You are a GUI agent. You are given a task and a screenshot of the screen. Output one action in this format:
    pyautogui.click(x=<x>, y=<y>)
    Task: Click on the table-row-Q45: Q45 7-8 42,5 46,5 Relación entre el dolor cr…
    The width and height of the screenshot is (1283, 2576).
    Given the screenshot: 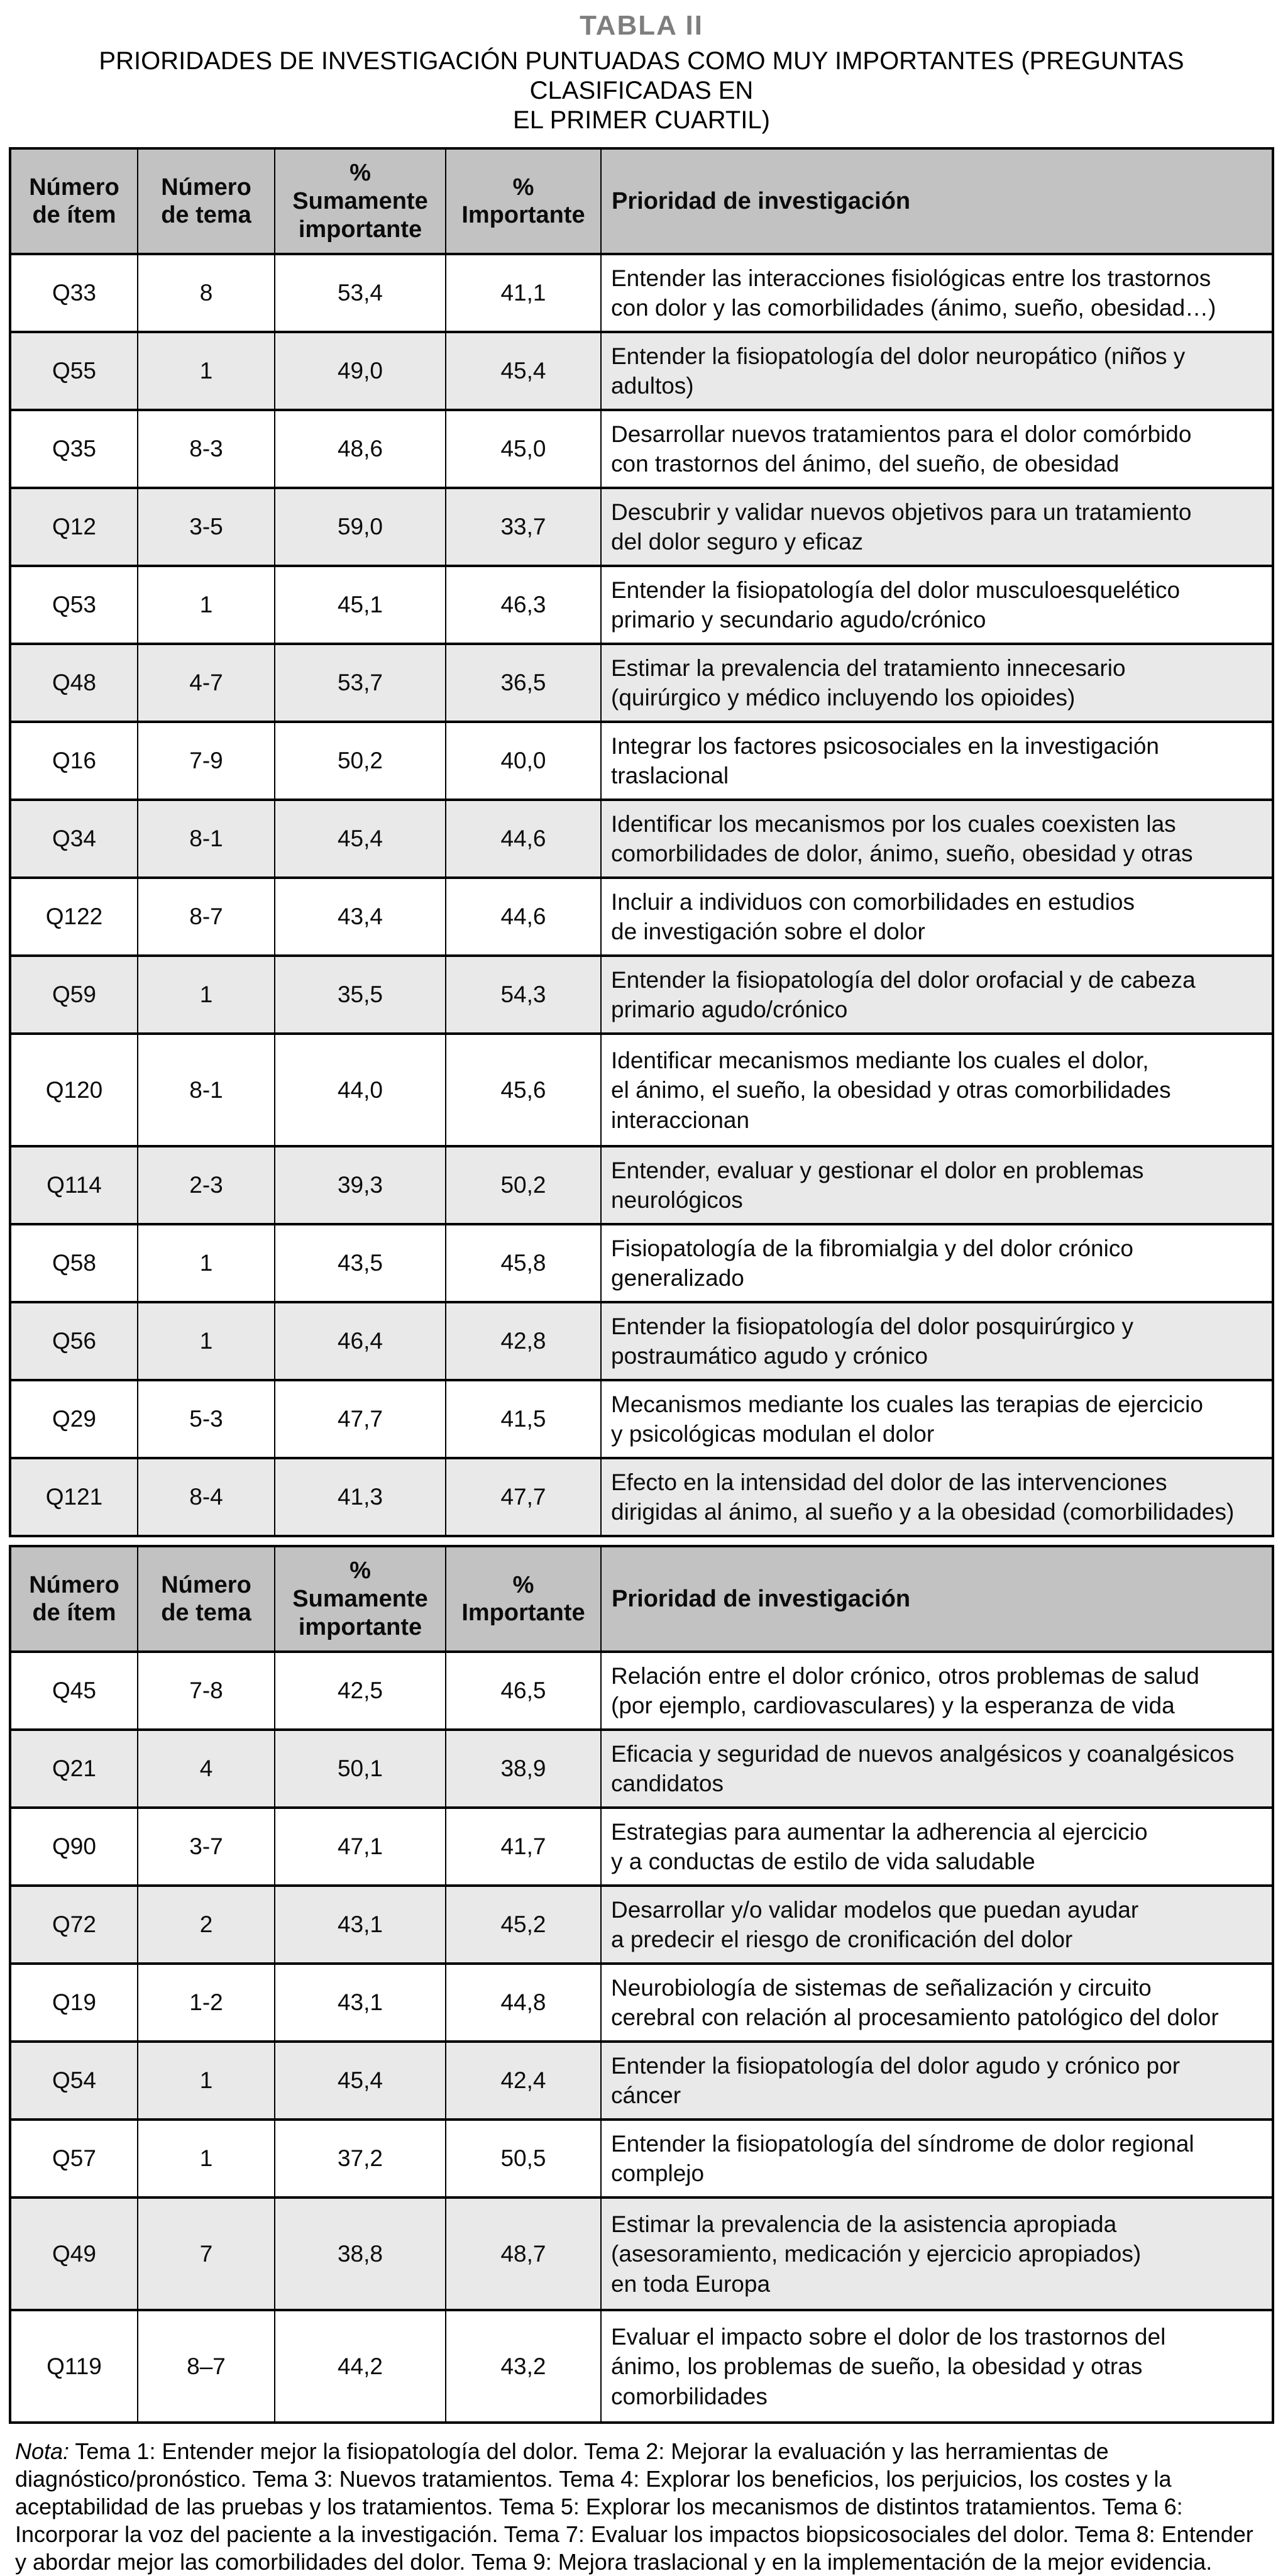 What is the action you would take?
    pyautogui.click(x=641, y=1691)
    